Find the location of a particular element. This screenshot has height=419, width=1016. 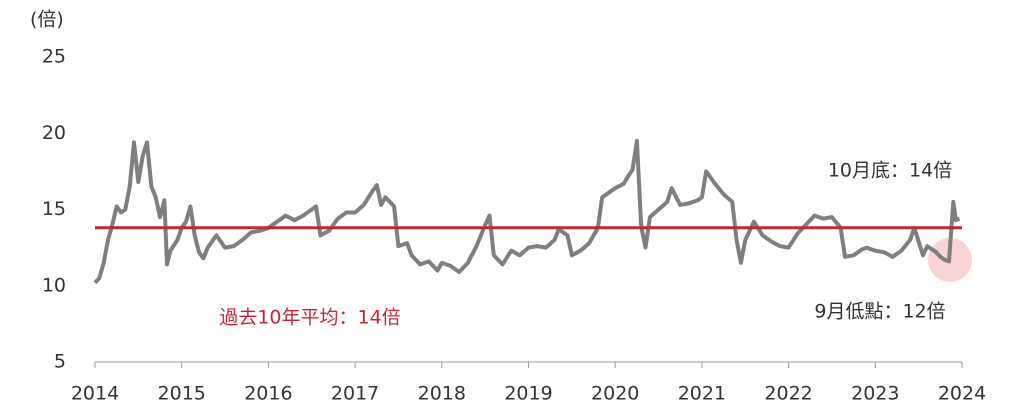

x-tick-label: 2024 is located at coordinates (962, 394).